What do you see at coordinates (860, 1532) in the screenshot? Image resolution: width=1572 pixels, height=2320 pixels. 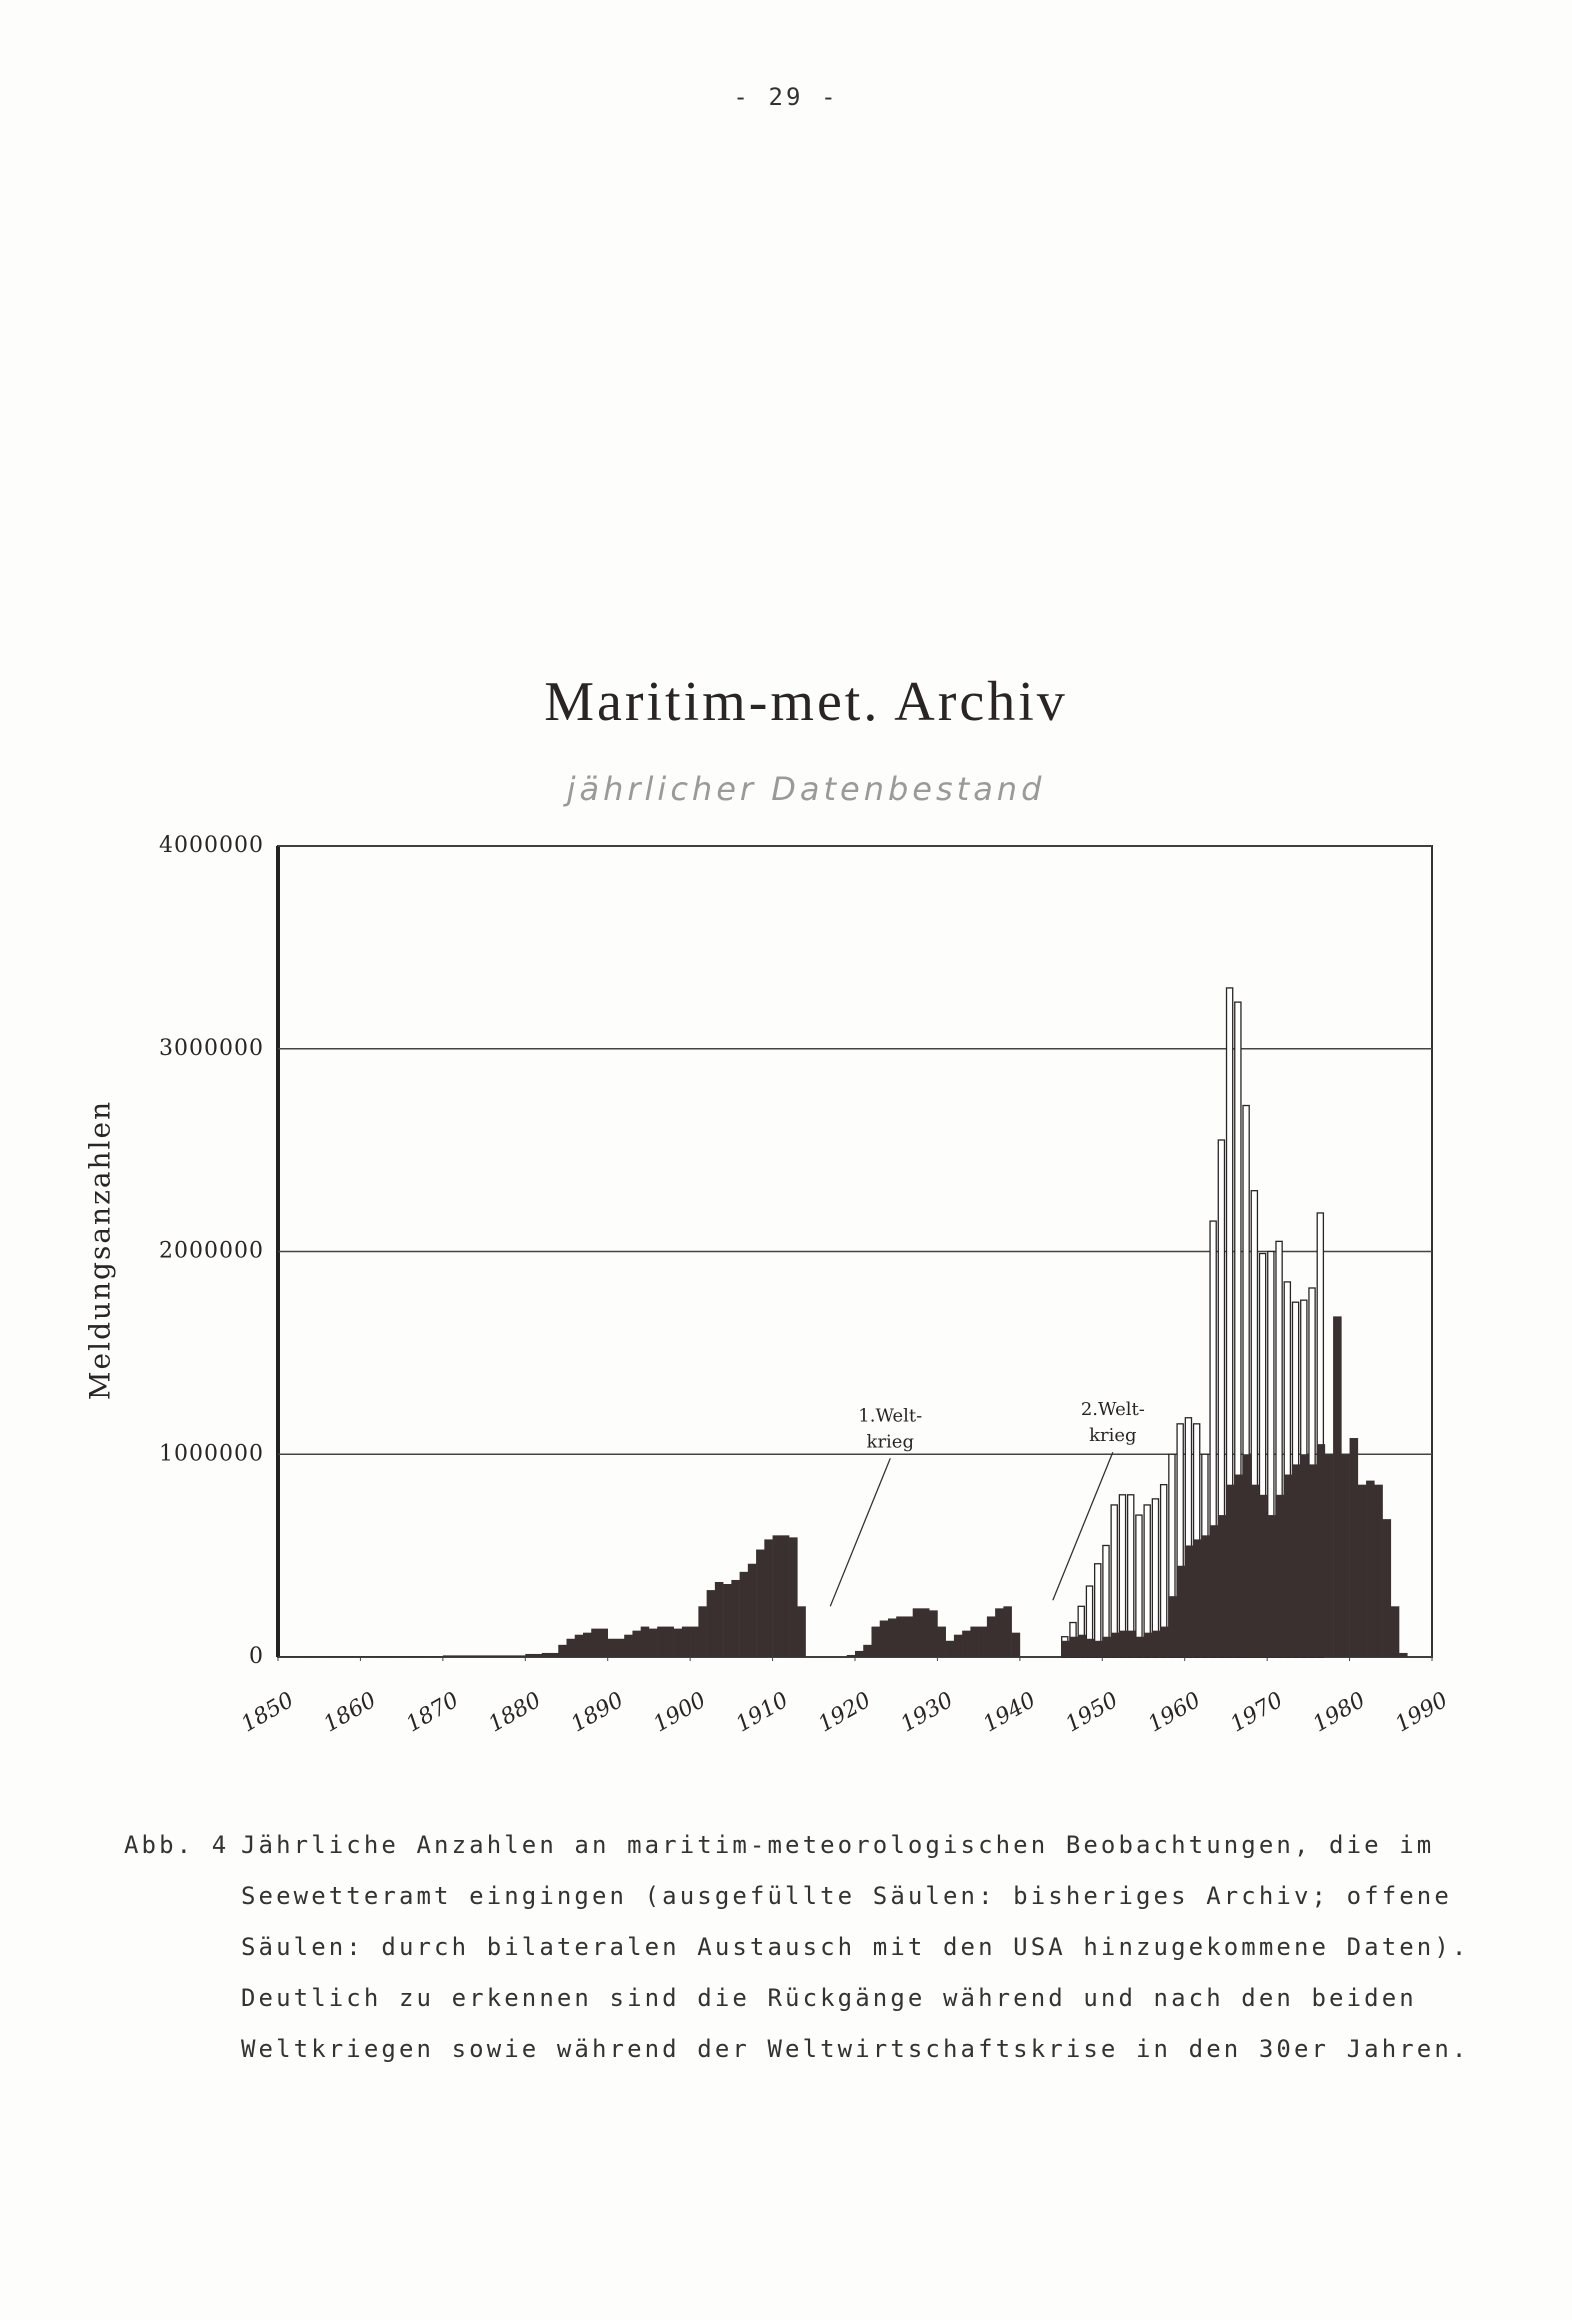 I see `annotation-pointer` at bounding box center [860, 1532].